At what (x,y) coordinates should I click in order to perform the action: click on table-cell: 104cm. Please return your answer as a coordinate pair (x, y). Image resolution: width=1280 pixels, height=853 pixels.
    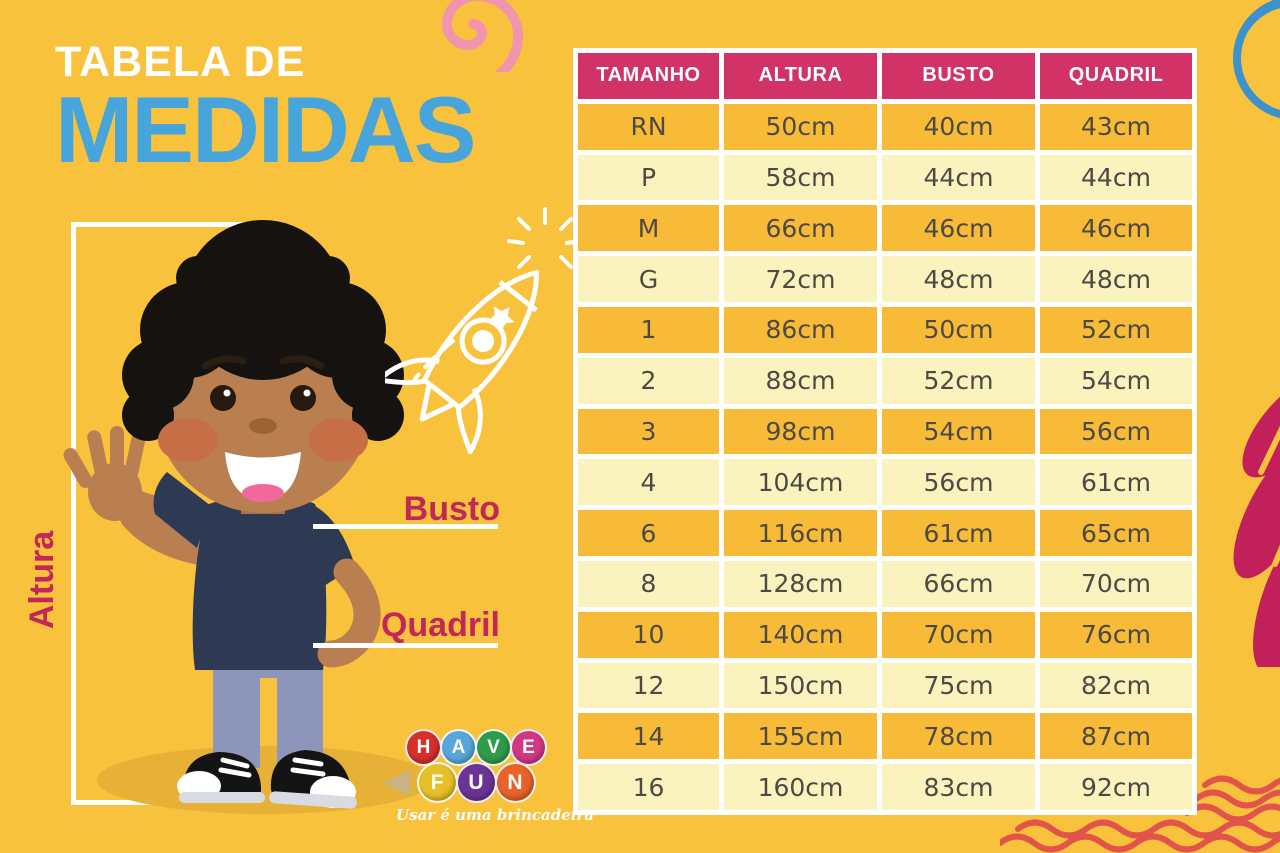
    Looking at the image, I should click on (800, 482).